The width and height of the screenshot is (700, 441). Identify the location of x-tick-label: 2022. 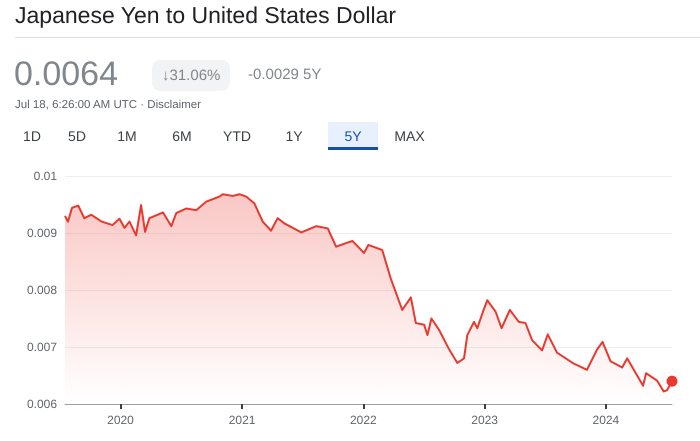
(364, 420).